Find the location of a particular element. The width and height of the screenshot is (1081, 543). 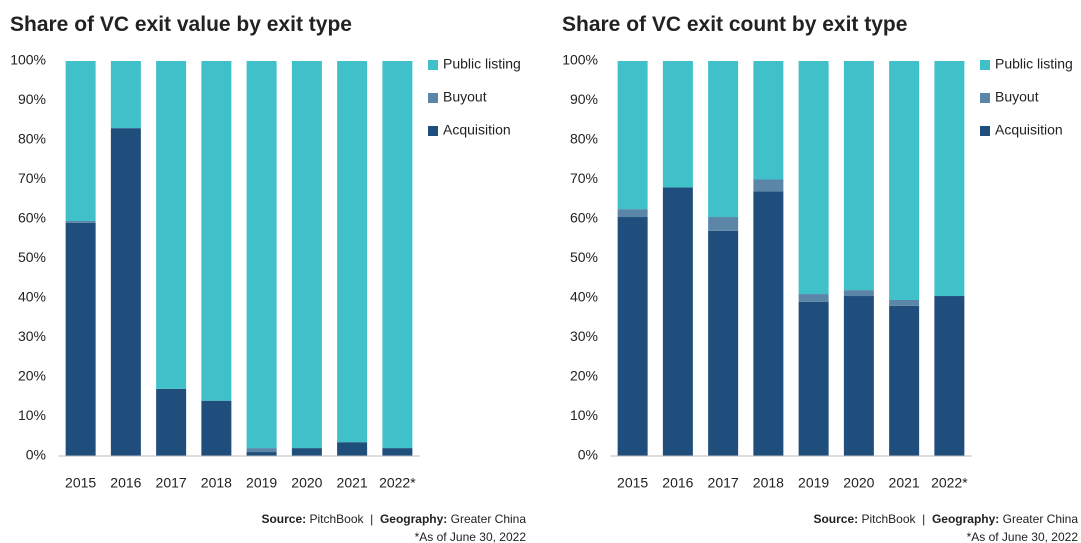

chart-title: Share of VC exit count by exit type is located at coordinates (734, 24).